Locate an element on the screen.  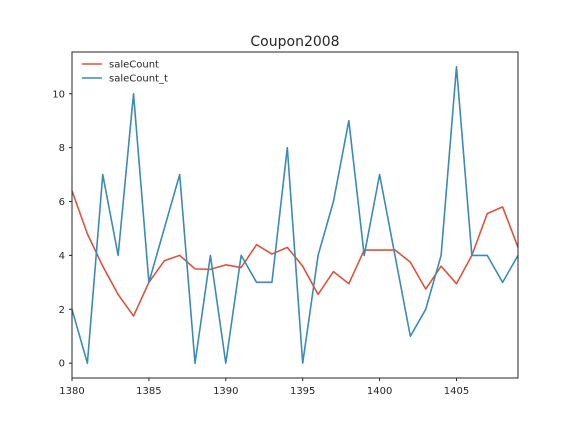
y-tick-label: 4 is located at coordinates (62, 256).